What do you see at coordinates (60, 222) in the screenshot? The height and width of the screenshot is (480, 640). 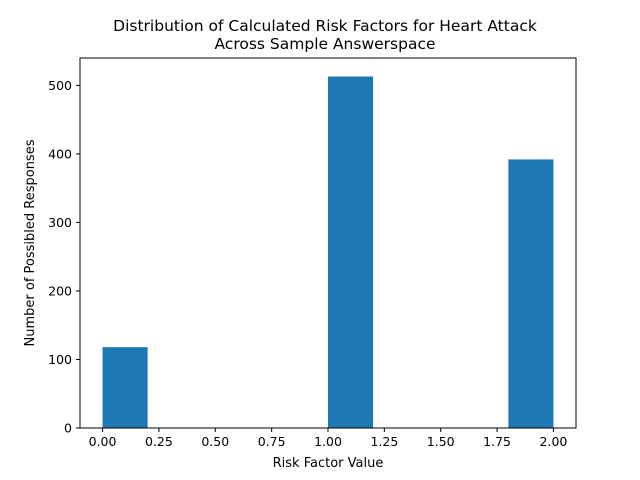 I see `y-tick-label: 300` at bounding box center [60, 222].